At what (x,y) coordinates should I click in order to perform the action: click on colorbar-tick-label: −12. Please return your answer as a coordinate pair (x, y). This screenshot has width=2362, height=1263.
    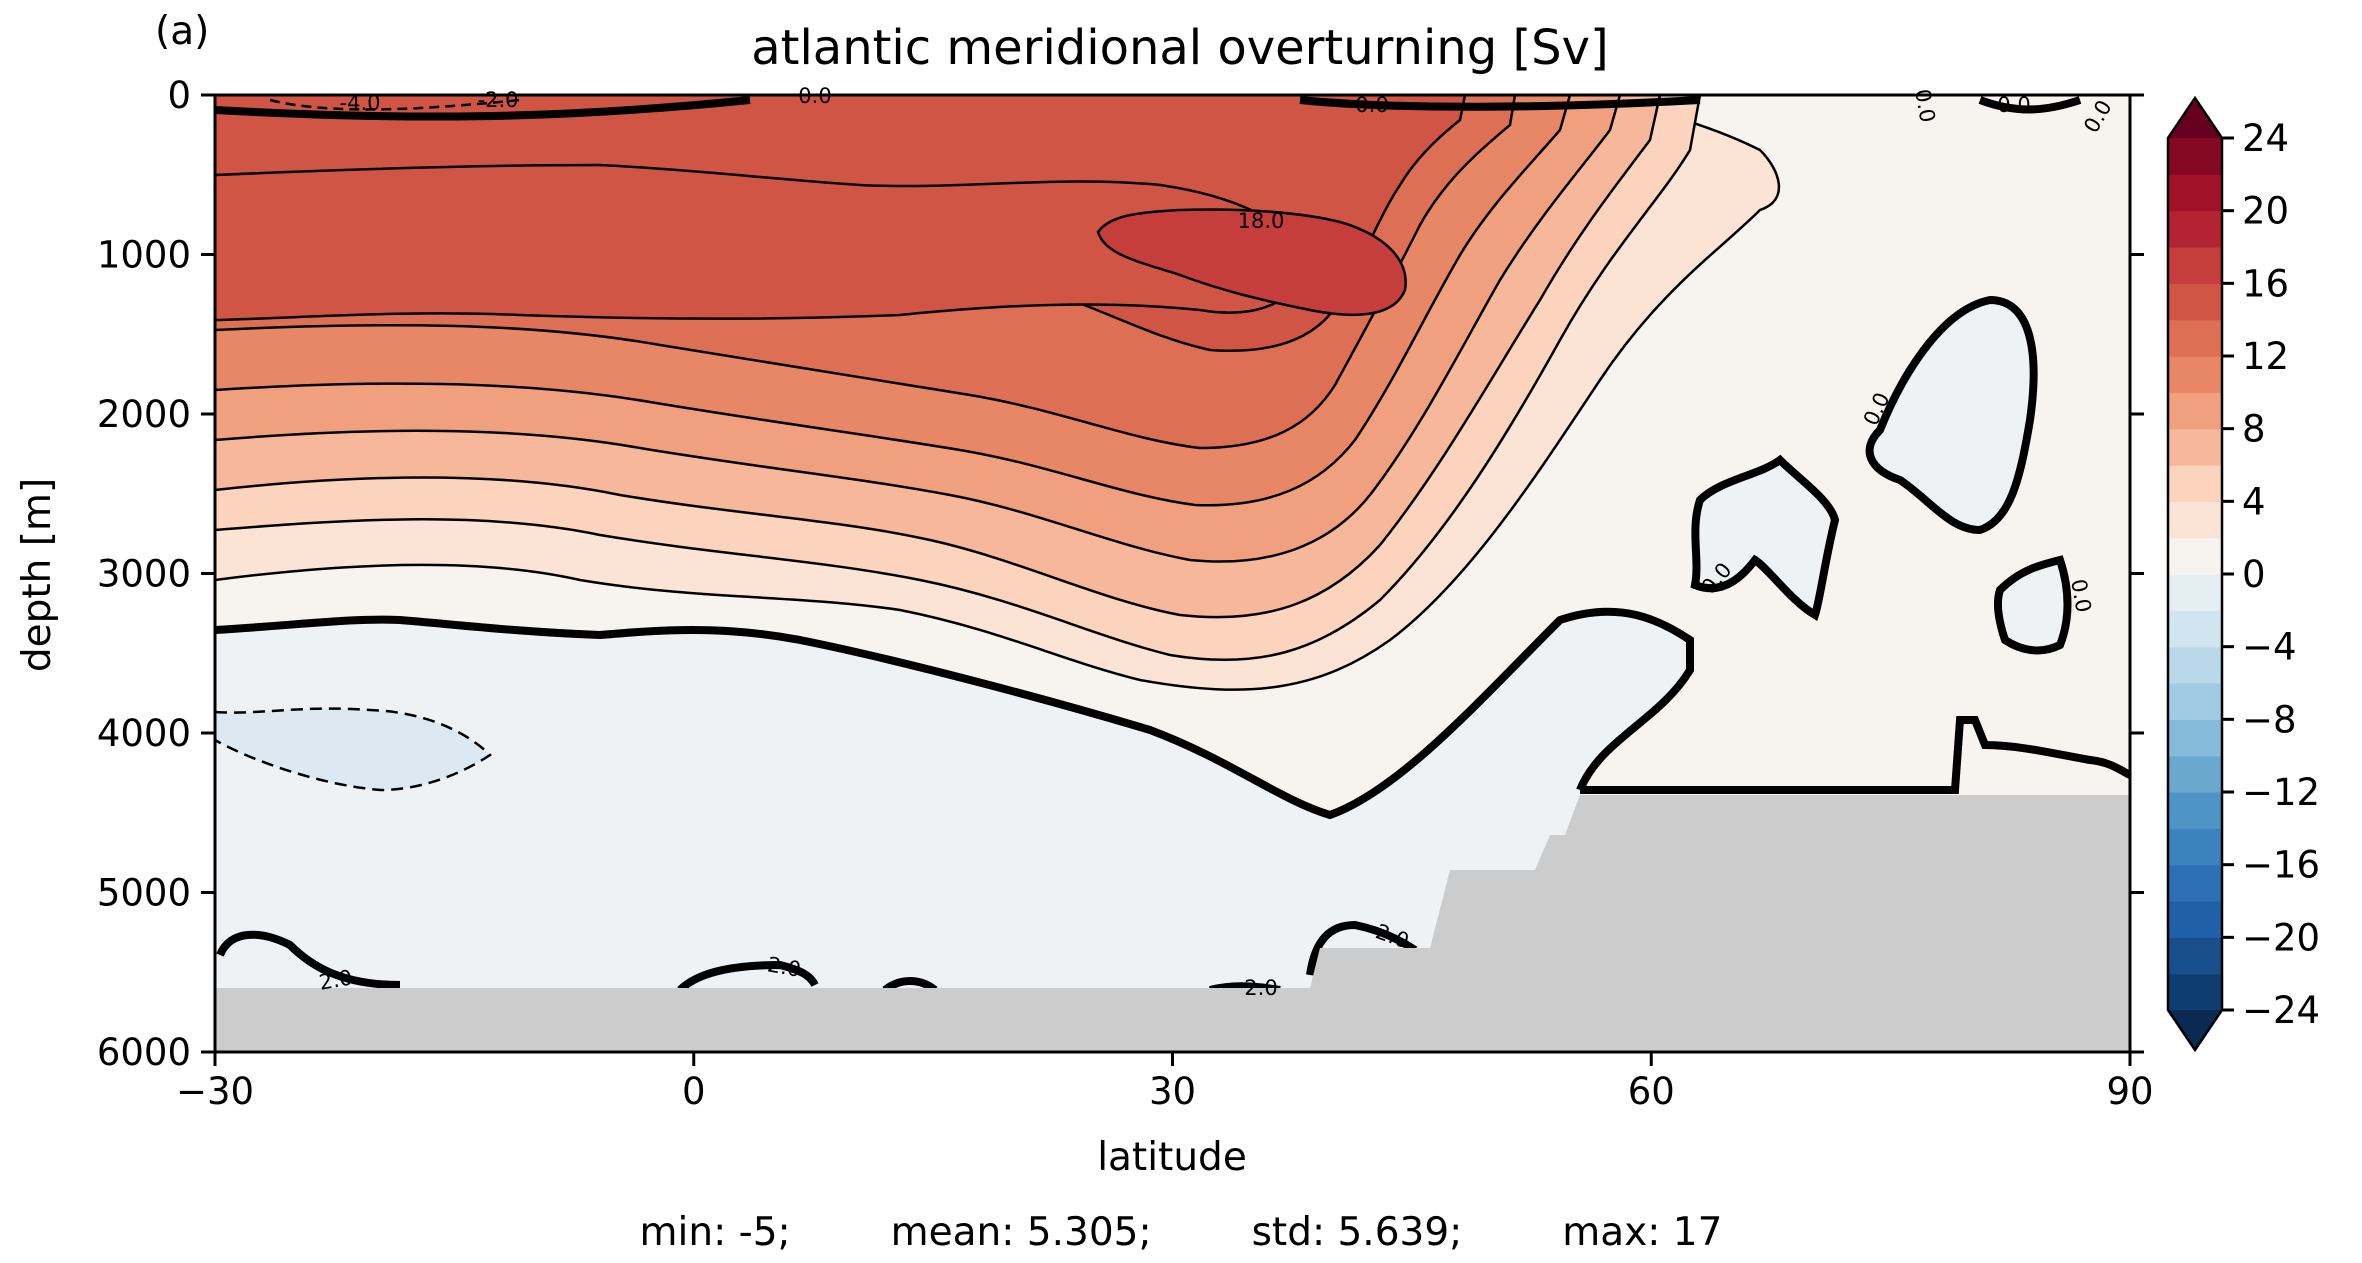
    Looking at the image, I should click on (2281, 792).